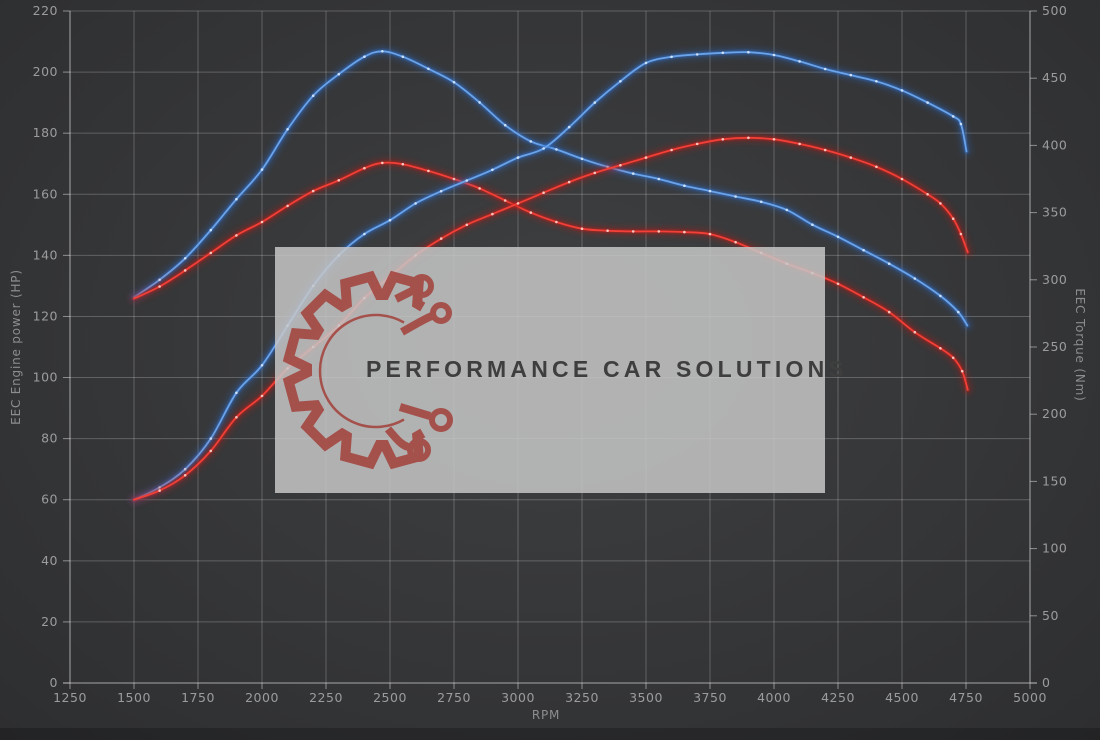  I want to click on left-tick-label: 20, so click(49, 621).